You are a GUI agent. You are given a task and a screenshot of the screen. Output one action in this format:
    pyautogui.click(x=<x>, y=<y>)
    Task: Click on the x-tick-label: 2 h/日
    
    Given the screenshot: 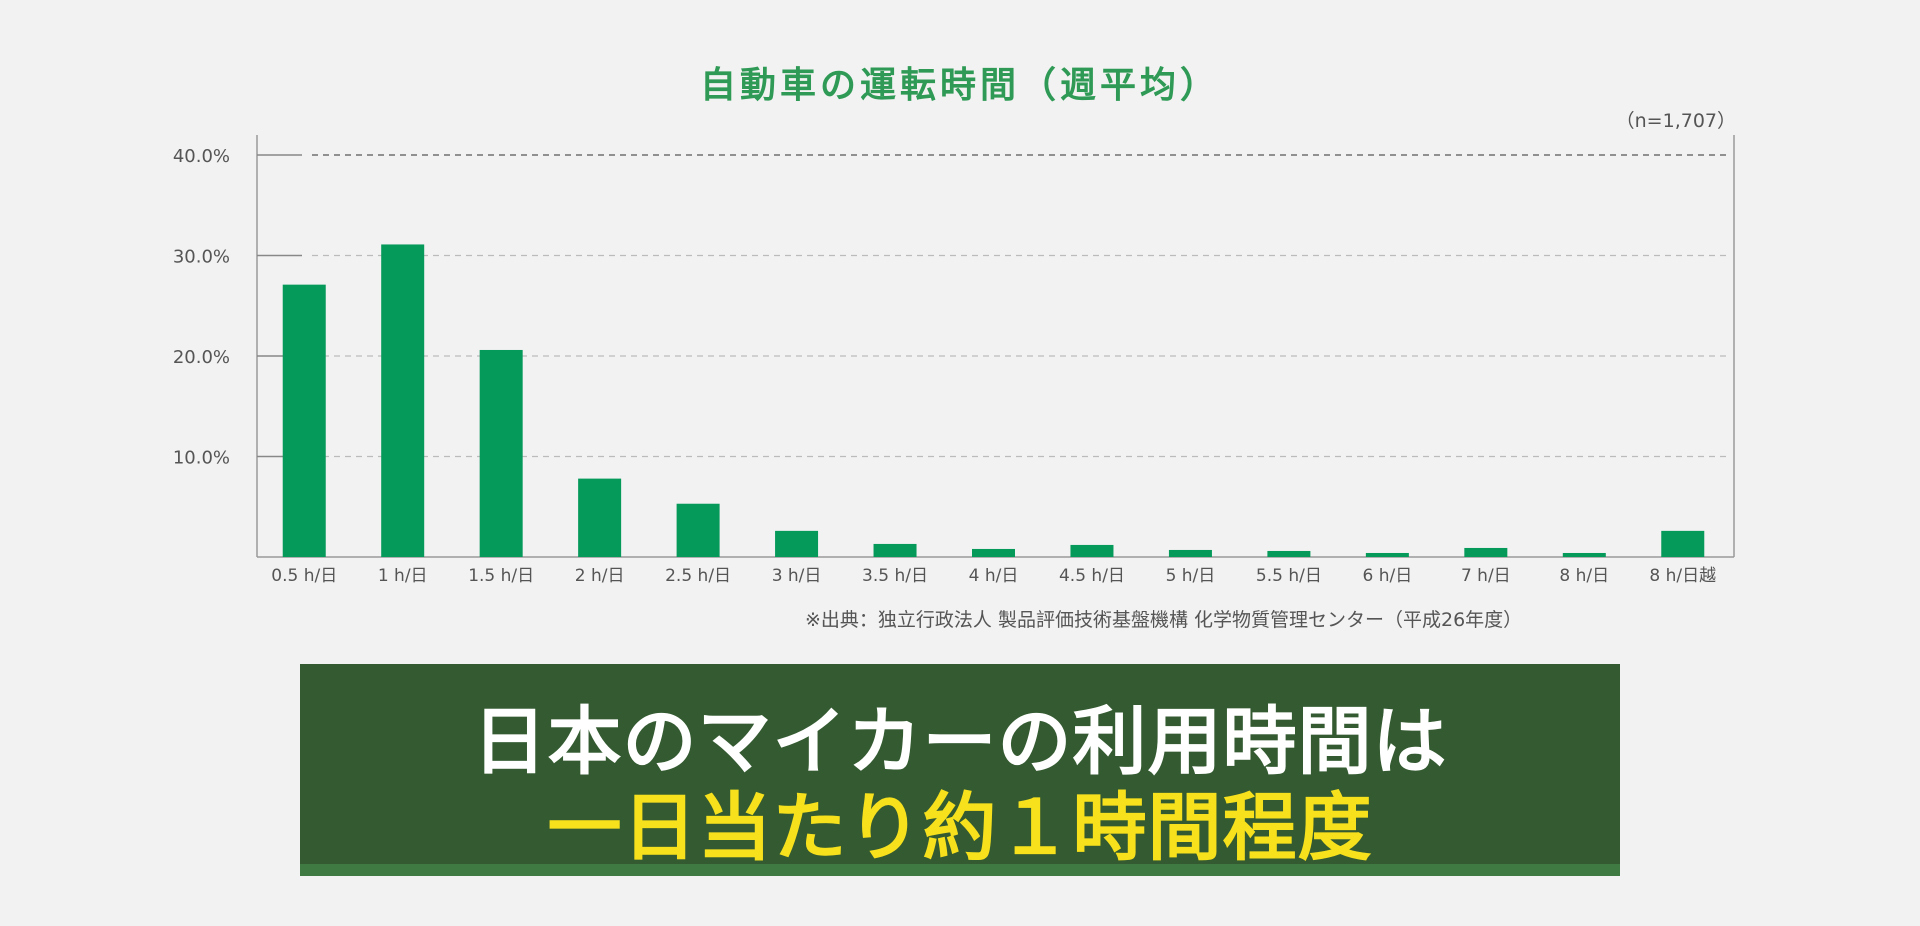 What is the action you would take?
    pyautogui.click(x=600, y=576)
    